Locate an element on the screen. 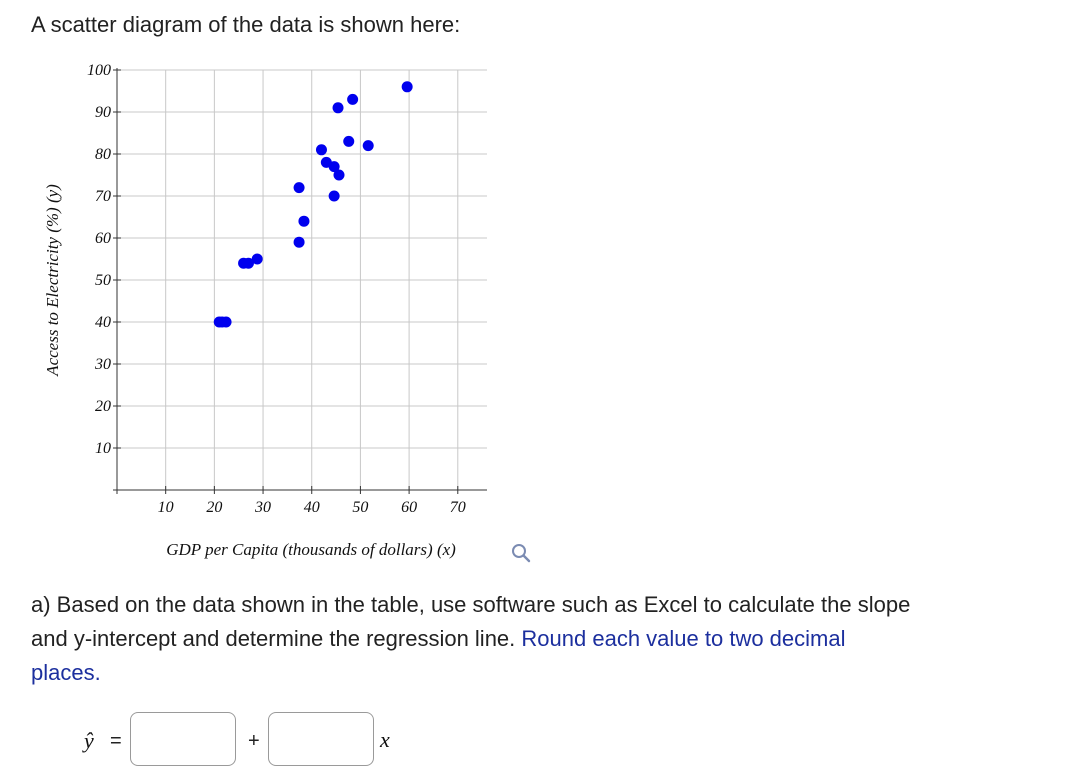  x-tick-label: 50 is located at coordinates (360, 507).